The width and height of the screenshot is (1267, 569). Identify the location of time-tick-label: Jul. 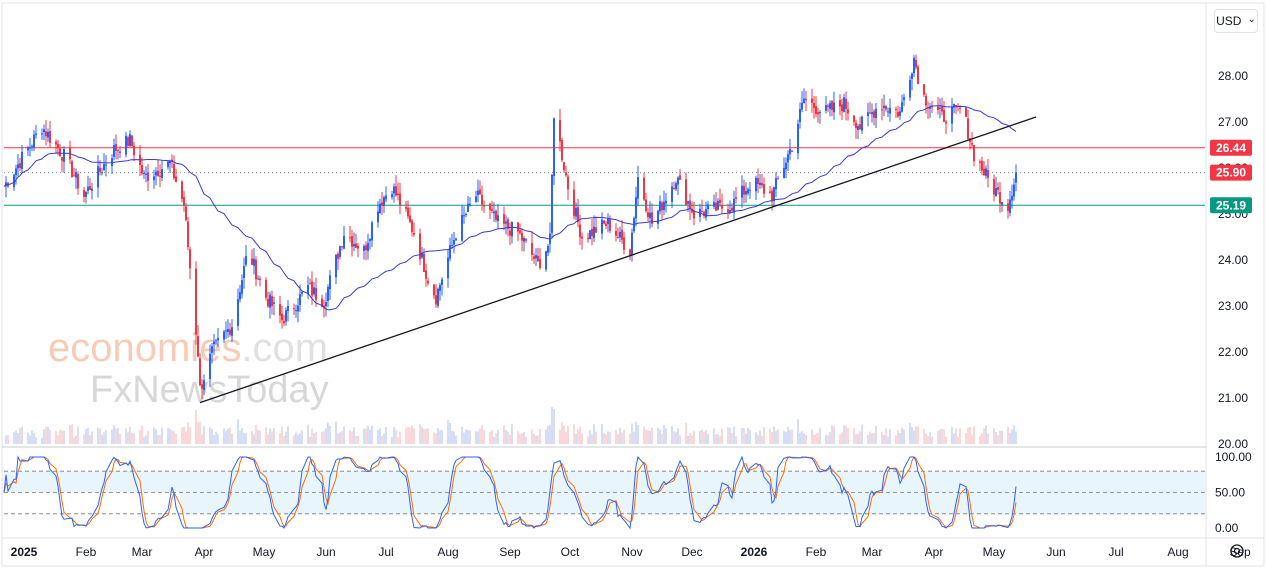
(1115, 552).